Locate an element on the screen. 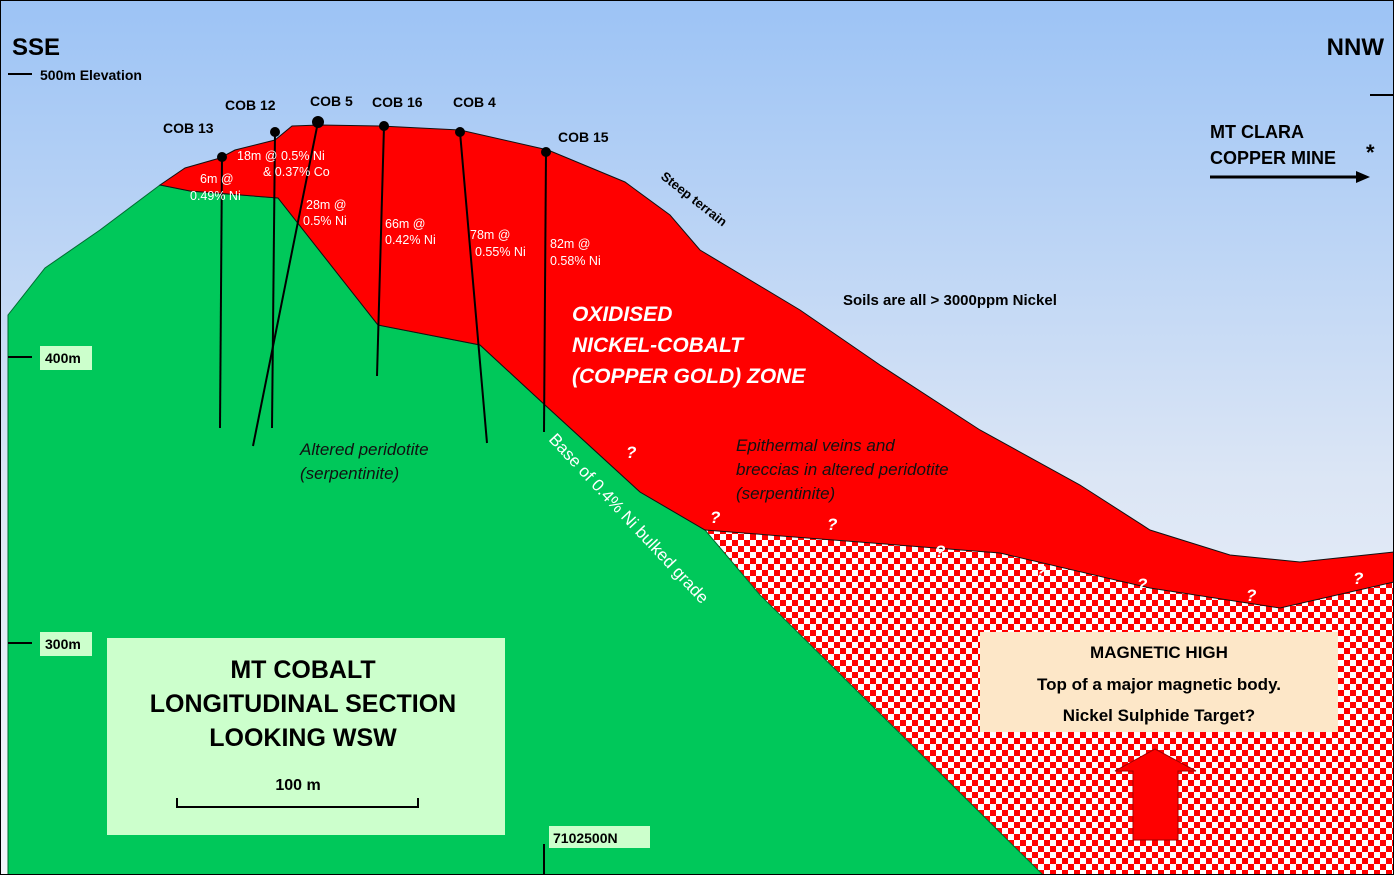 This screenshot has width=1394, height=875. northing-label: 7102500N is located at coordinates (585, 838).